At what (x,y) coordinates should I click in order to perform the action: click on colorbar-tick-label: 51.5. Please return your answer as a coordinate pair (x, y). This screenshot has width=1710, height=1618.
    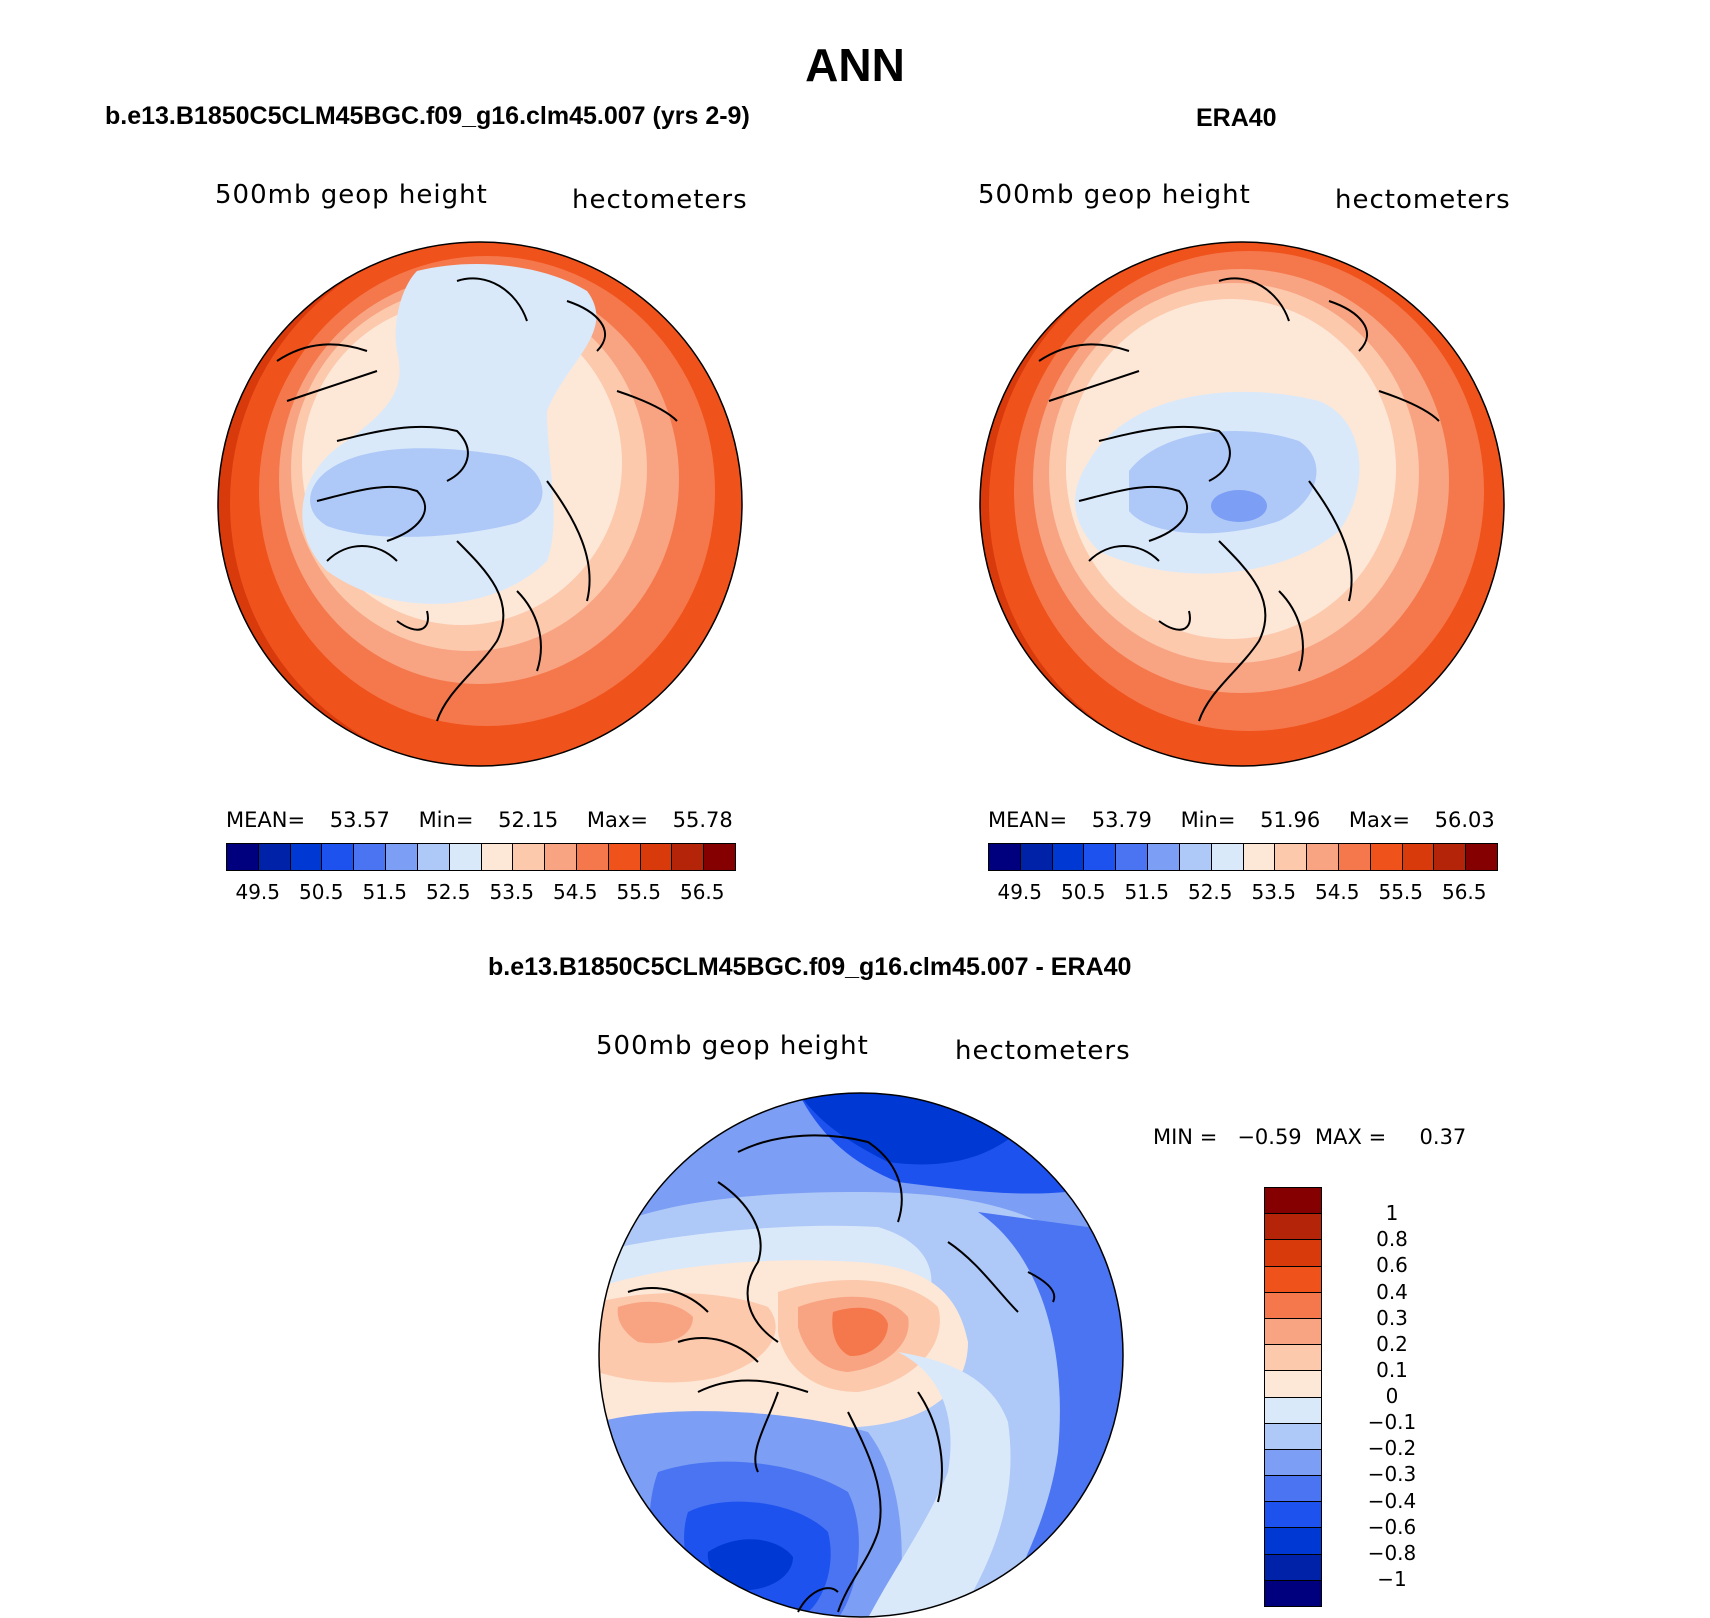
    Looking at the image, I should click on (385, 892).